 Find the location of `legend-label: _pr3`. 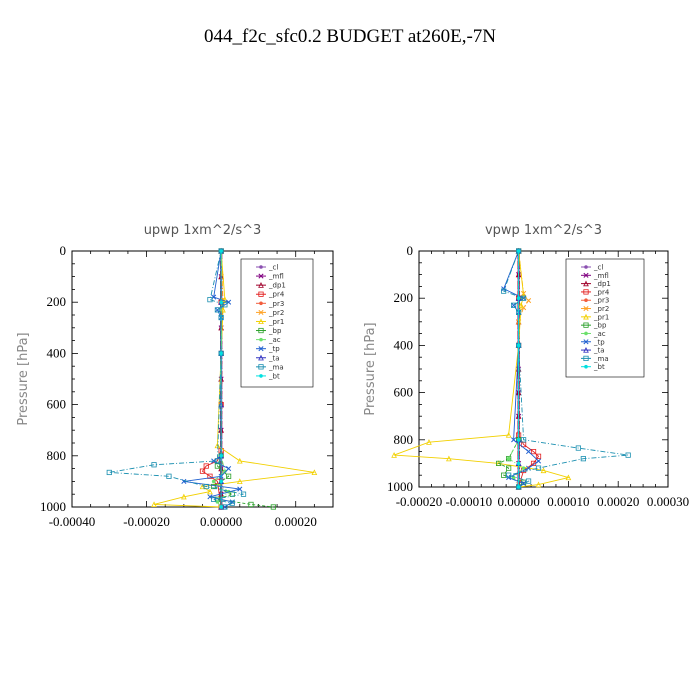

legend-label: _pr3 is located at coordinates (276, 304).